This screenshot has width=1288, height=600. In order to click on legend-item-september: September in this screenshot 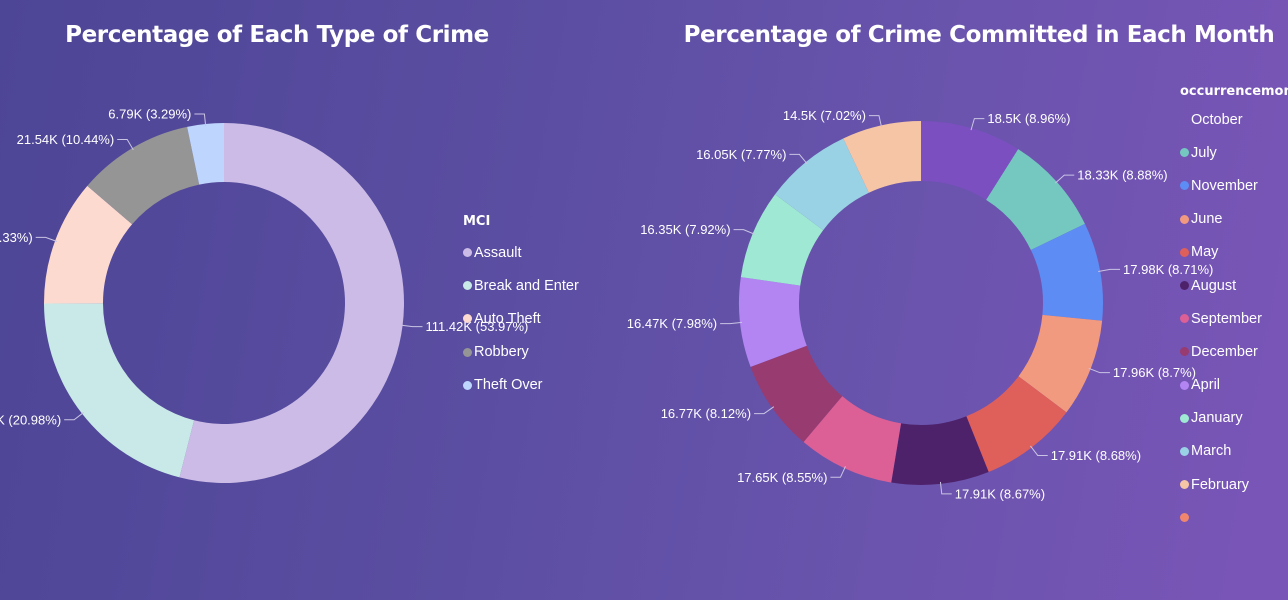, I will do `click(1234, 318)`.